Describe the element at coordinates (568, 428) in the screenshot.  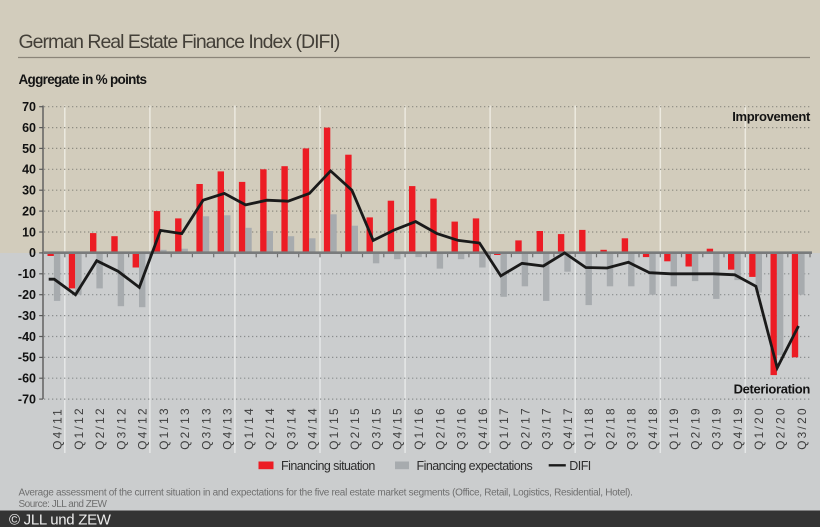
I see `svg-text: Q4/17` at that location.